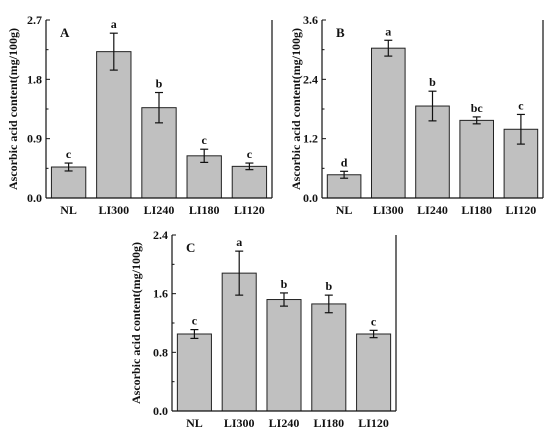  What do you see at coordinates (65, 32) in the screenshot?
I see `panel-label: A` at bounding box center [65, 32].